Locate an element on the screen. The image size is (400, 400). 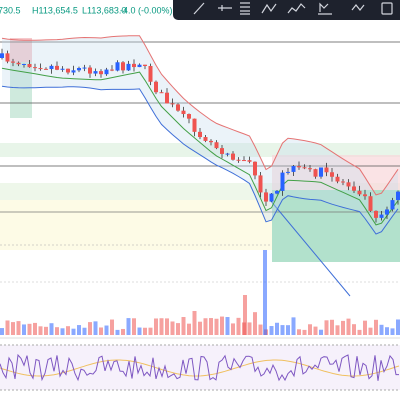
tool-pattern is located at coordinates (269, 8).